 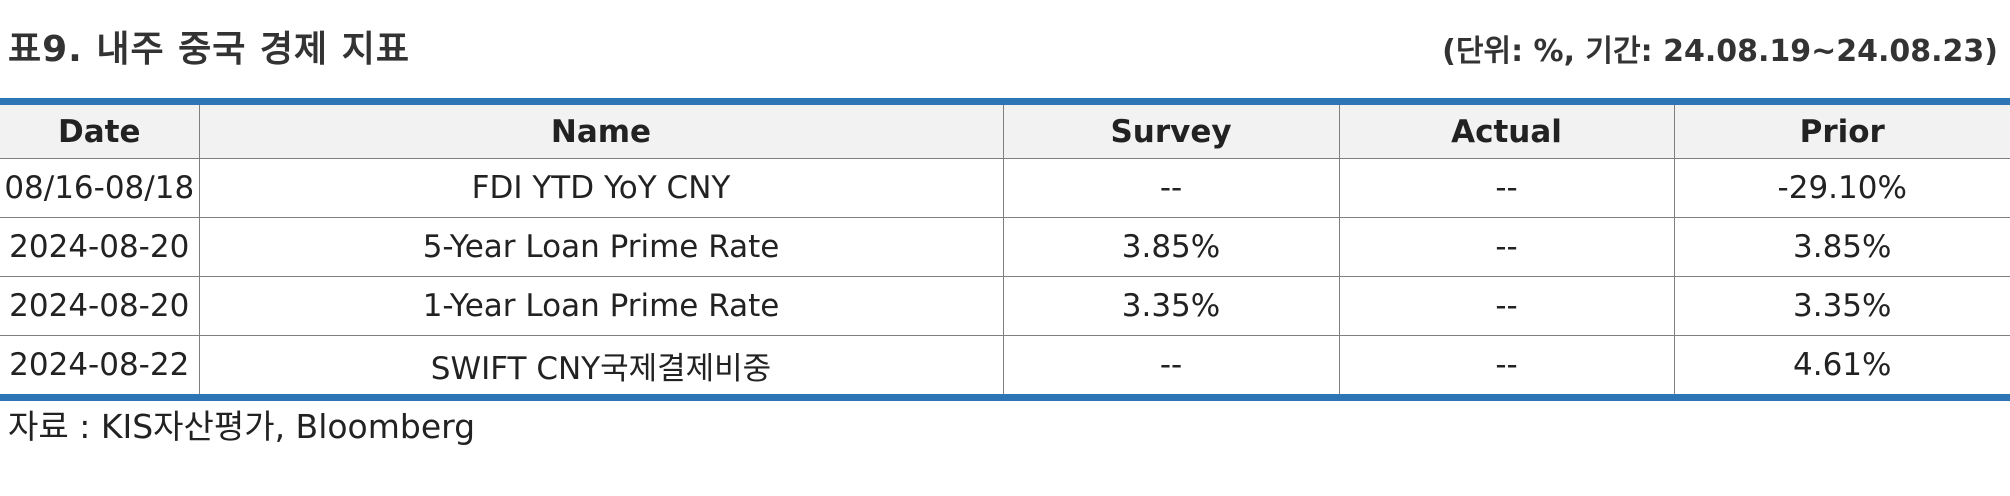 What do you see at coordinates (242, 426) in the screenshot?
I see `source-note: 자료 : KIS자산평가, Bloomberg` at bounding box center [242, 426].